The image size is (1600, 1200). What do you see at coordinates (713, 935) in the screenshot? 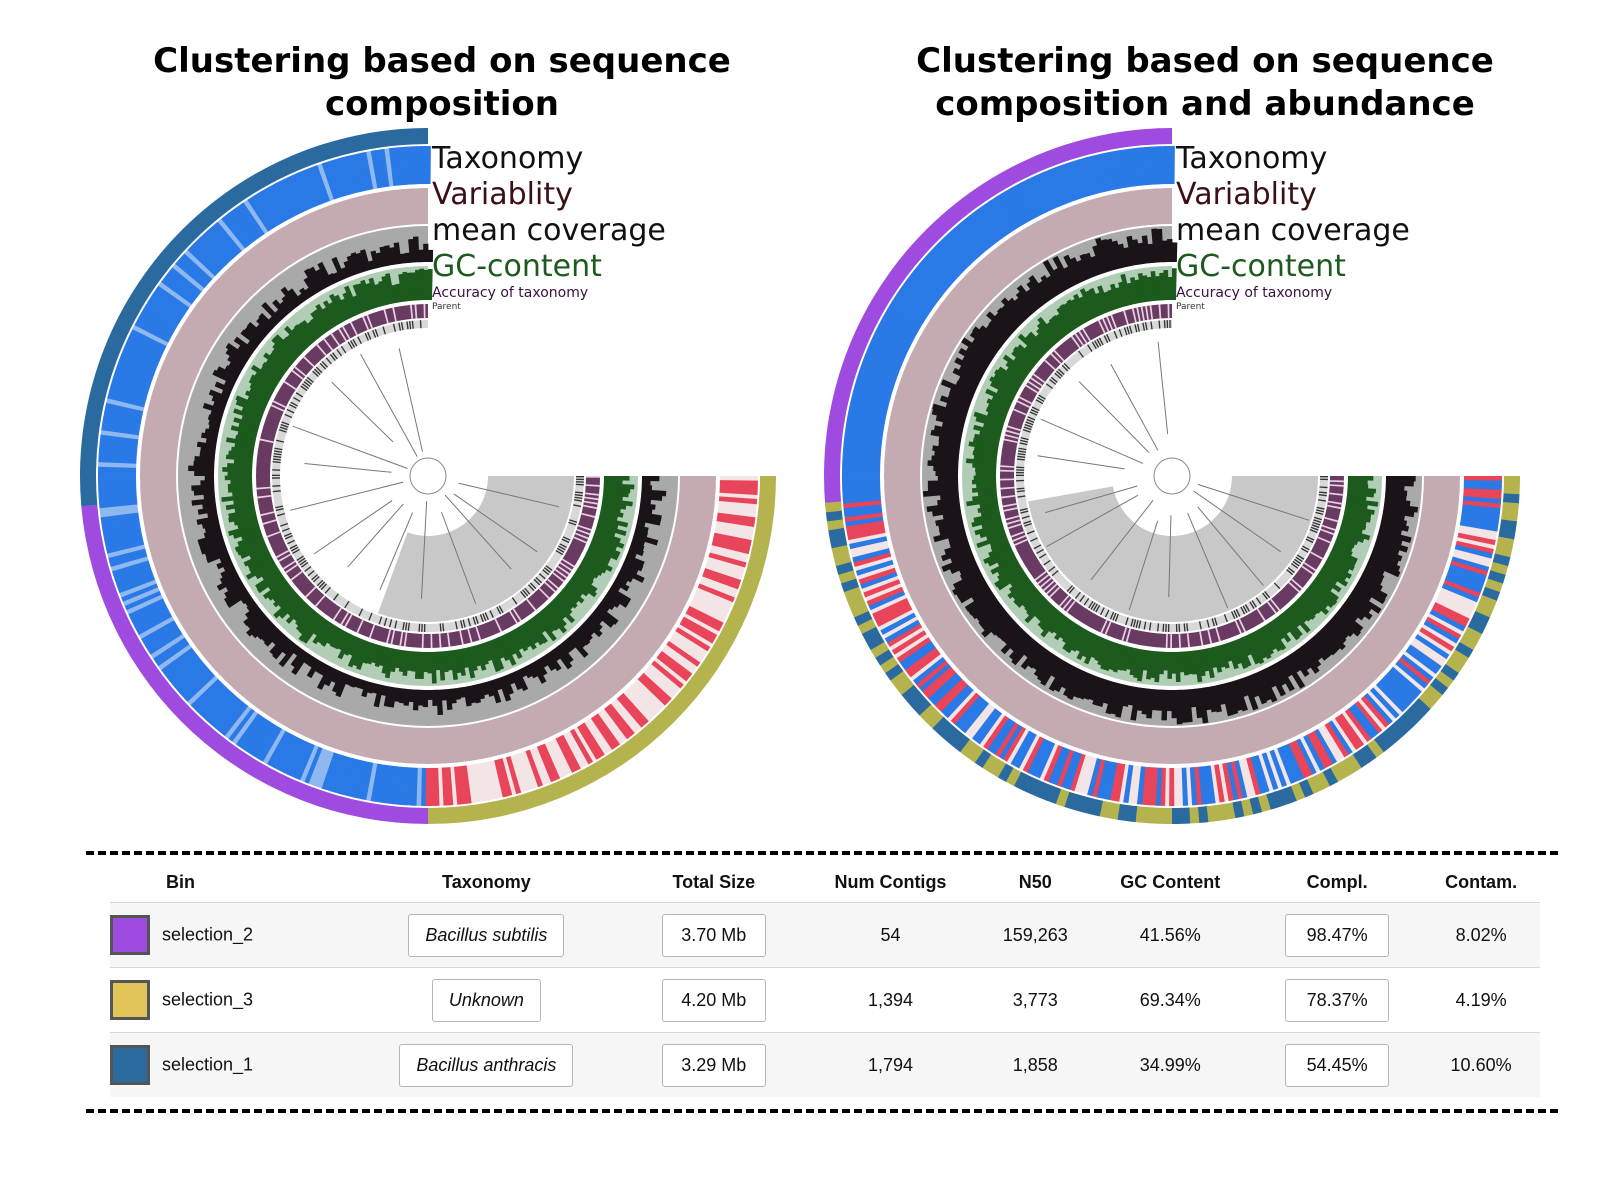
I see `total-size-field: 3.70 Mb` at bounding box center [713, 935].